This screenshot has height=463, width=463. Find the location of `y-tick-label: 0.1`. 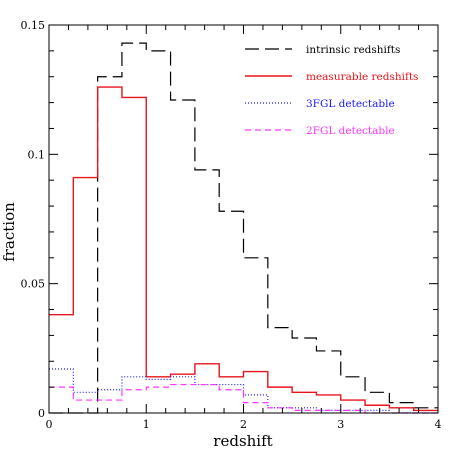

y-tick-label: 0.1 is located at coordinates (37, 154).